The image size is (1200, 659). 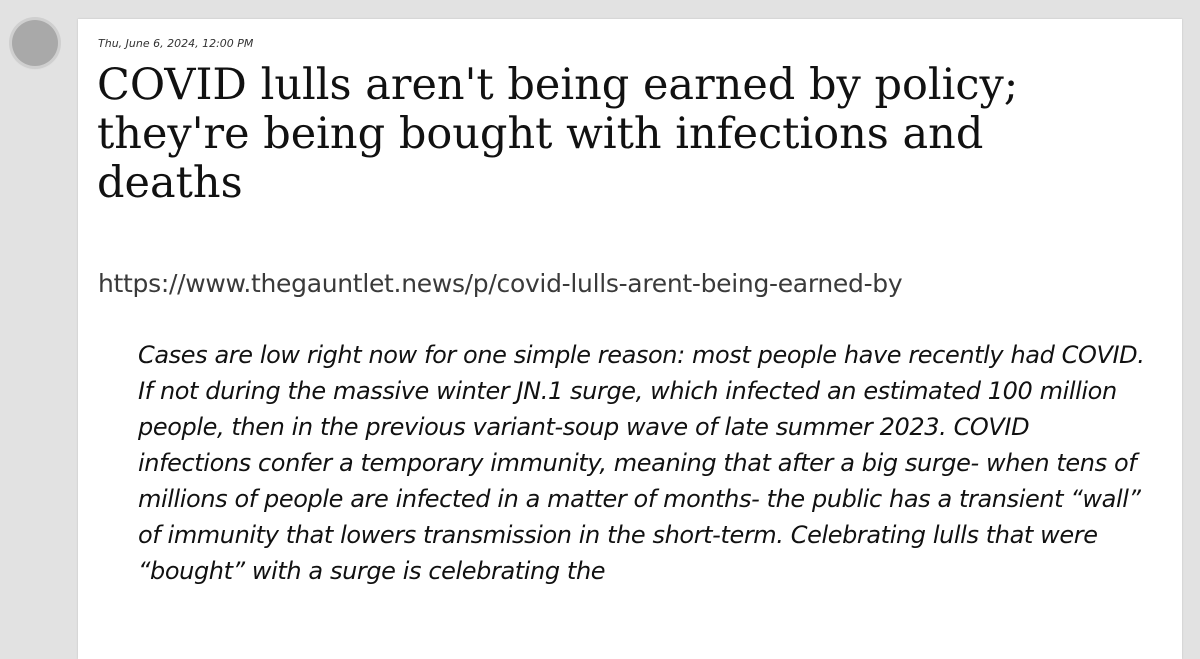 I want to click on post-timestamp: Thu, June 6, 2024, 12:00 PM, so click(x=176, y=43).